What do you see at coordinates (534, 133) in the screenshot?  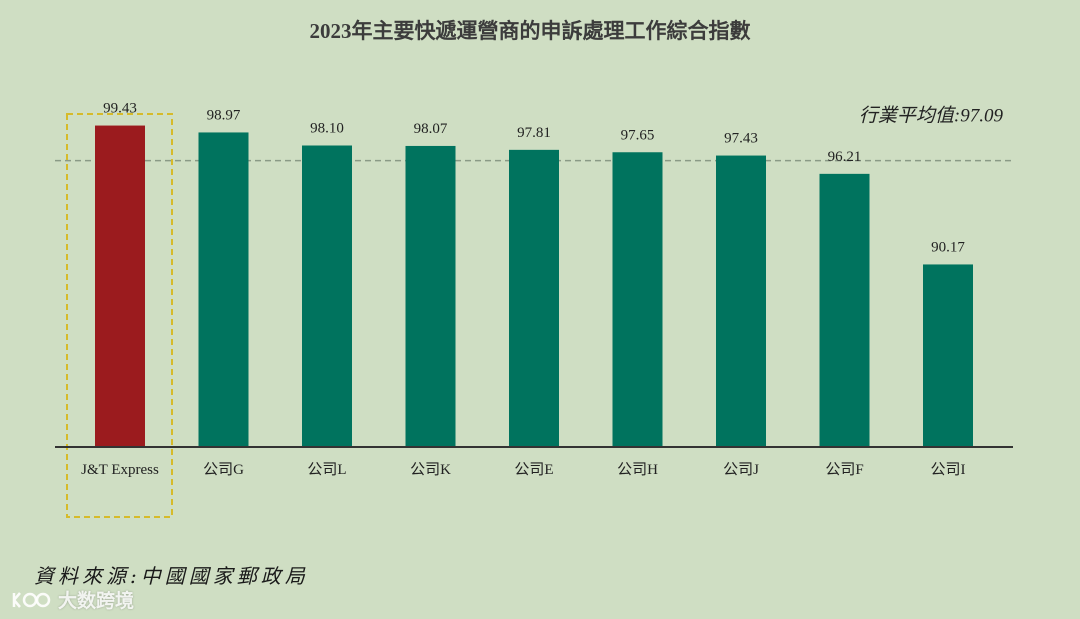 I see `data-label: 97.81` at bounding box center [534, 133].